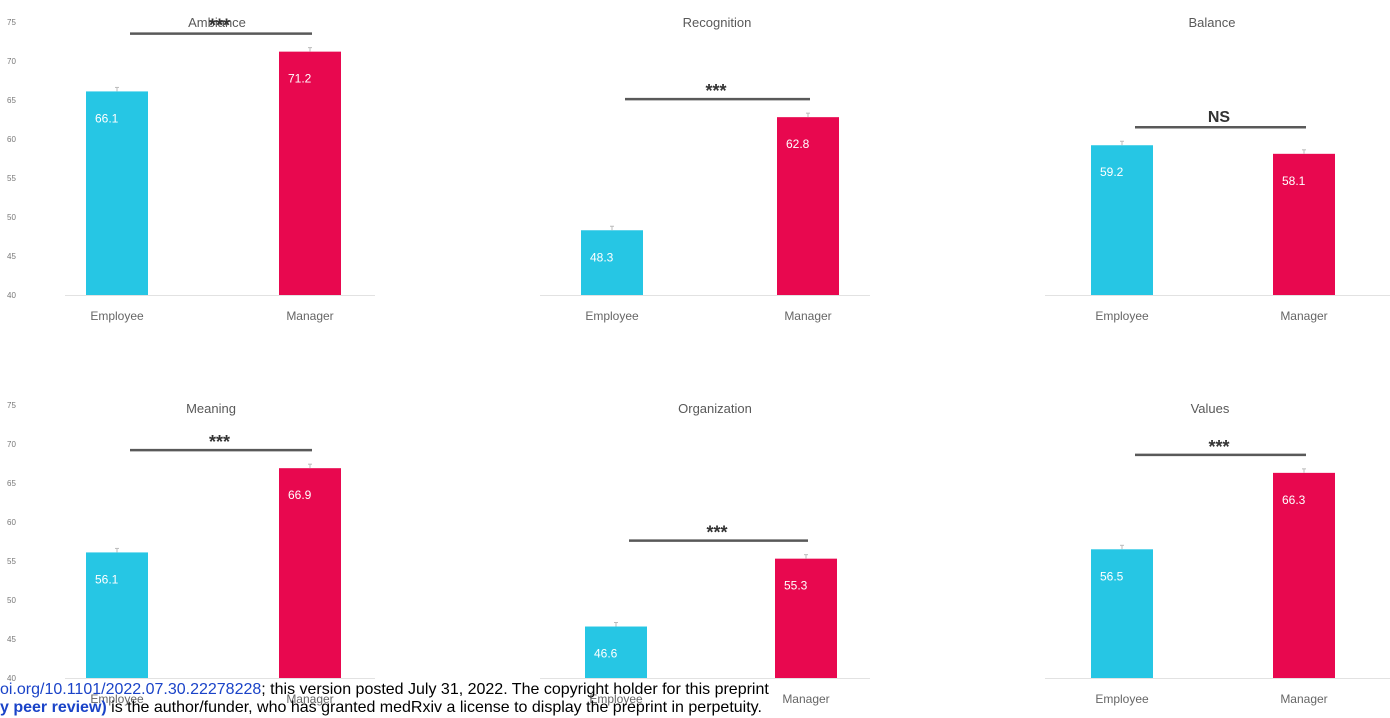 The image size is (1390, 718). What do you see at coordinates (11, 483) in the screenshot?
I see `meaning-ytick-65: 65` at bounding box center [11, 483].